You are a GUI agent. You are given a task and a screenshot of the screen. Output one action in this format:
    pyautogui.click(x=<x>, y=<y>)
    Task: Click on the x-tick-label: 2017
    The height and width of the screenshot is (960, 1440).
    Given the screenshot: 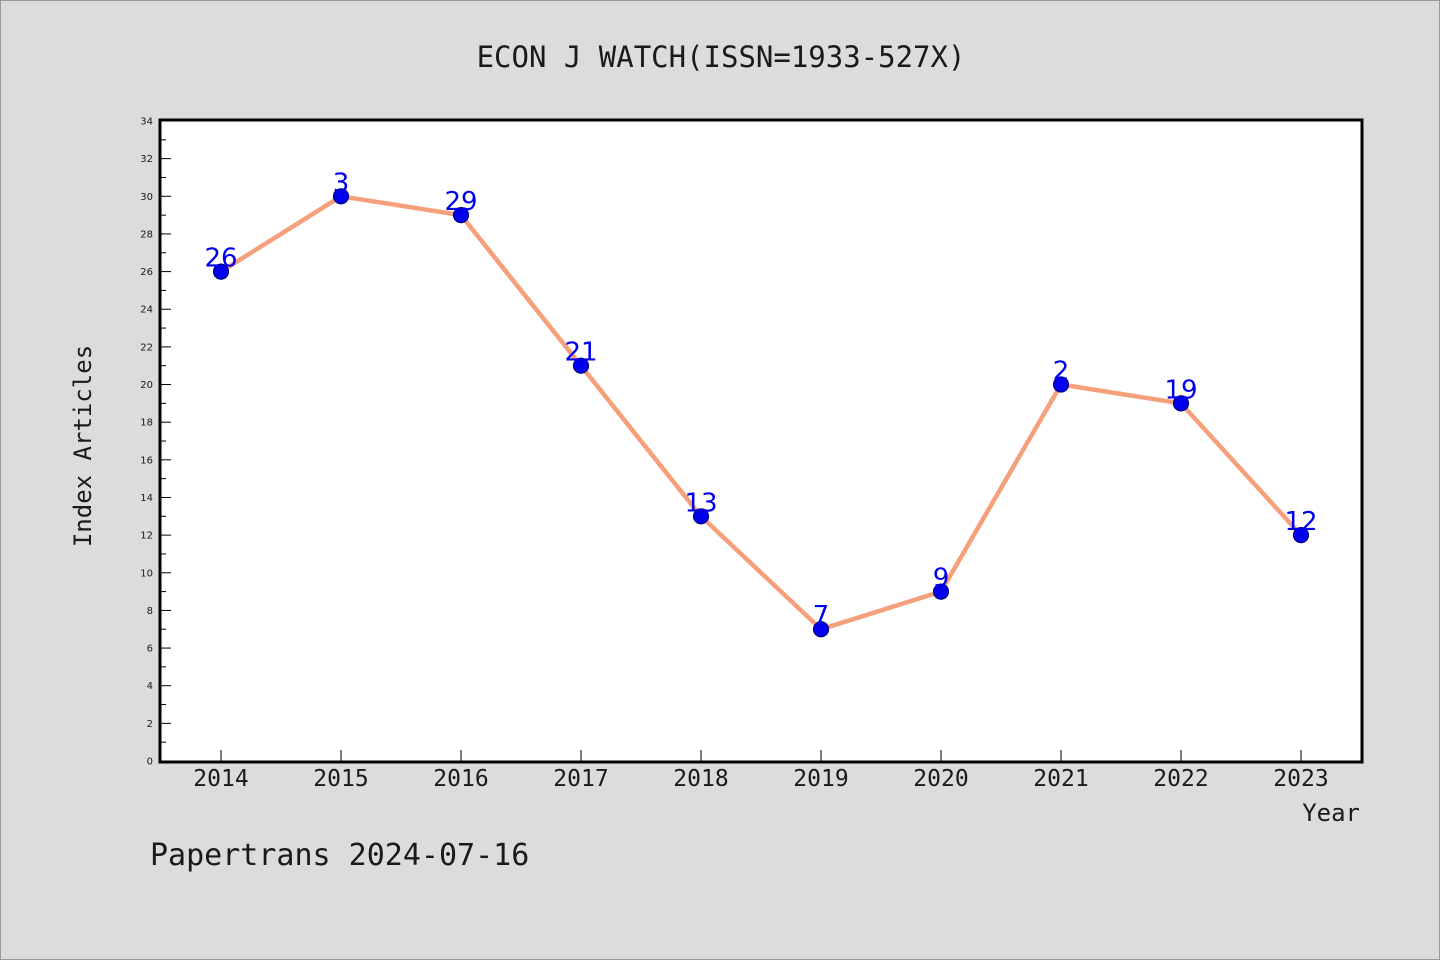 What is the action you would take?
    pyautogui.click(x=580, y=779)
    